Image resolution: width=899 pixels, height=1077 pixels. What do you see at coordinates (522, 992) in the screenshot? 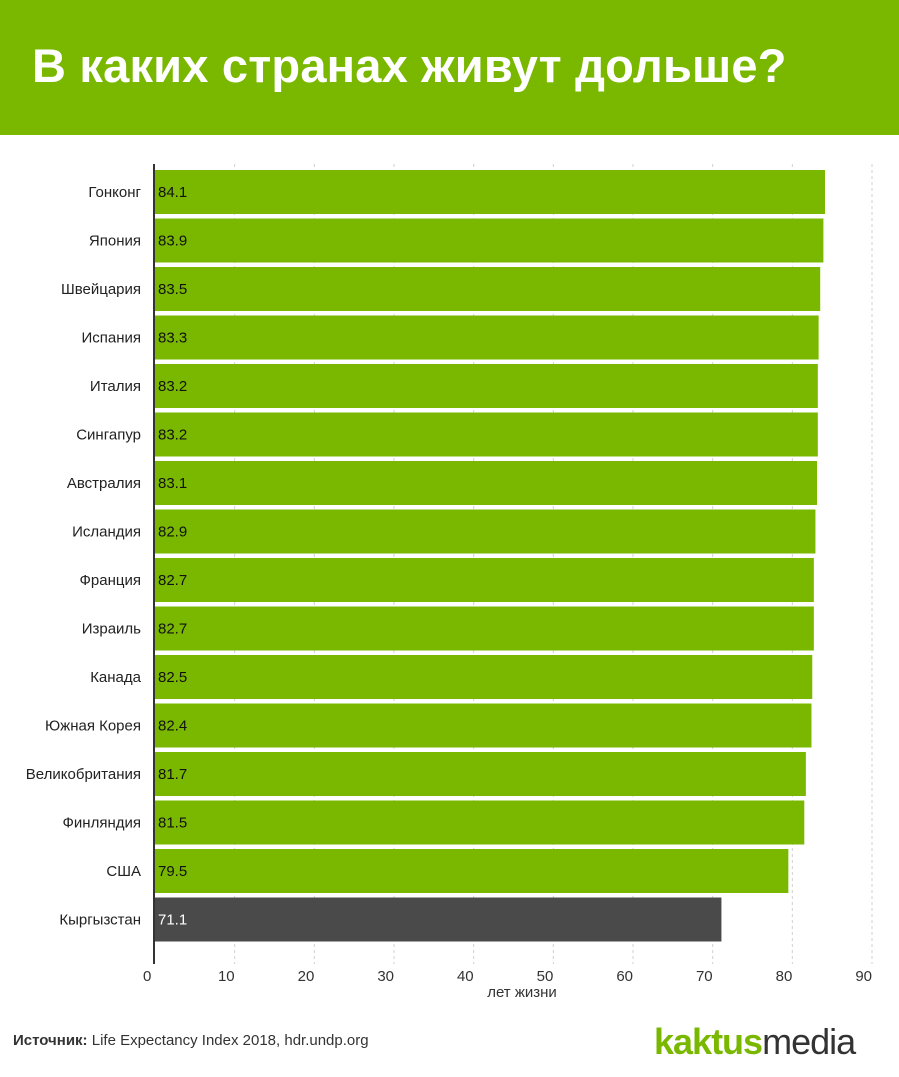
I see `x-axis-title: лет жизни` at bounding box center [522, 992].